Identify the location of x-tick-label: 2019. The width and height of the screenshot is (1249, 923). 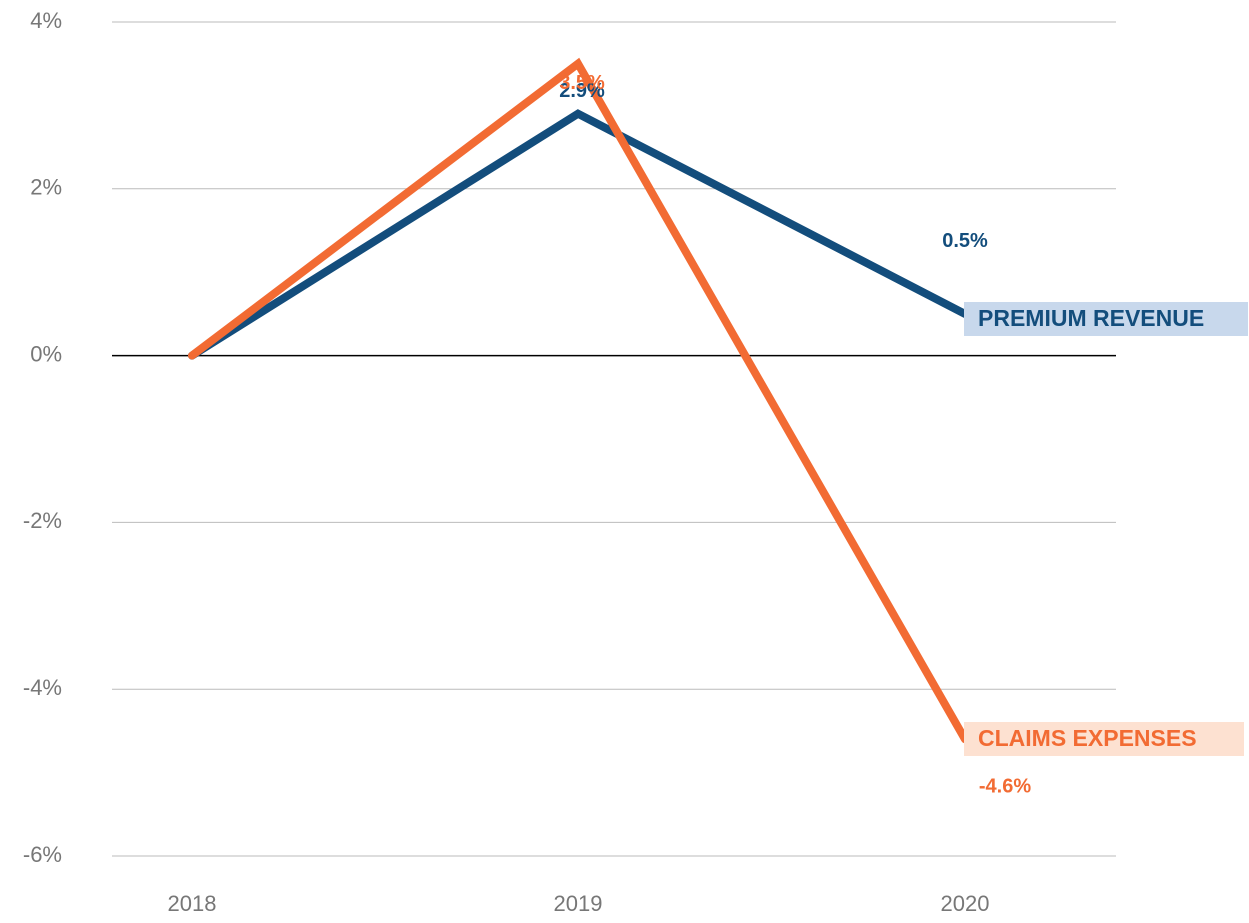
(578, 903).